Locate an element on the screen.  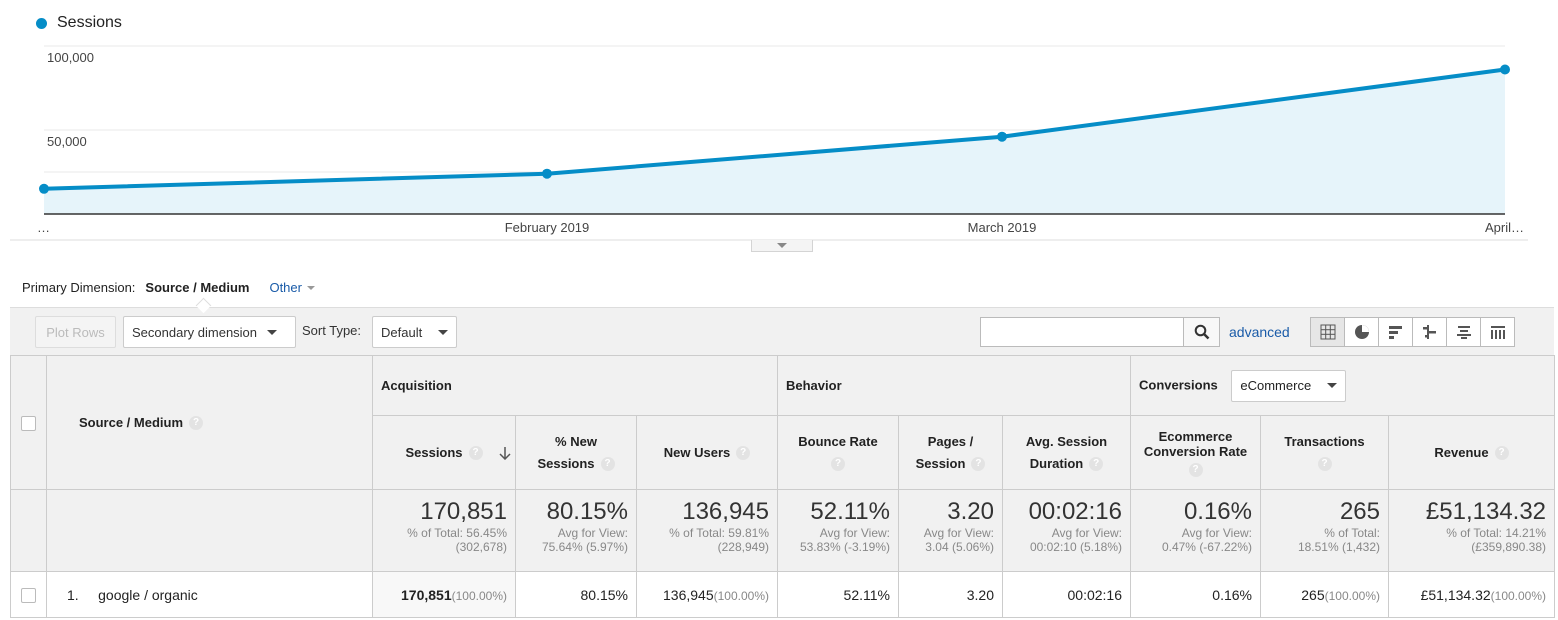
total-sub: 53.83% (-3.19%) is located at coordinates (844, 547).